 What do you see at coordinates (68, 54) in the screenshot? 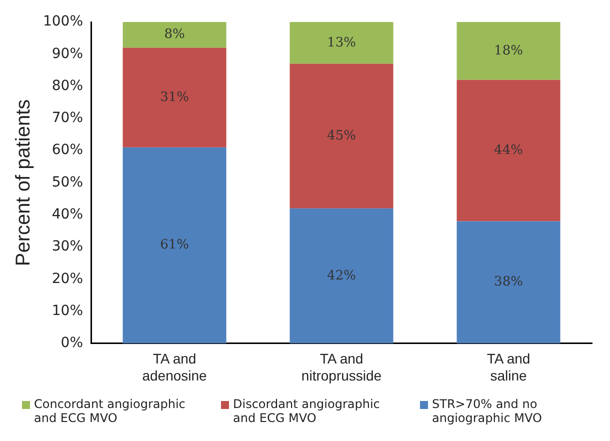
I see `y-tick-label: 90%` at bounding box center [68, 54].